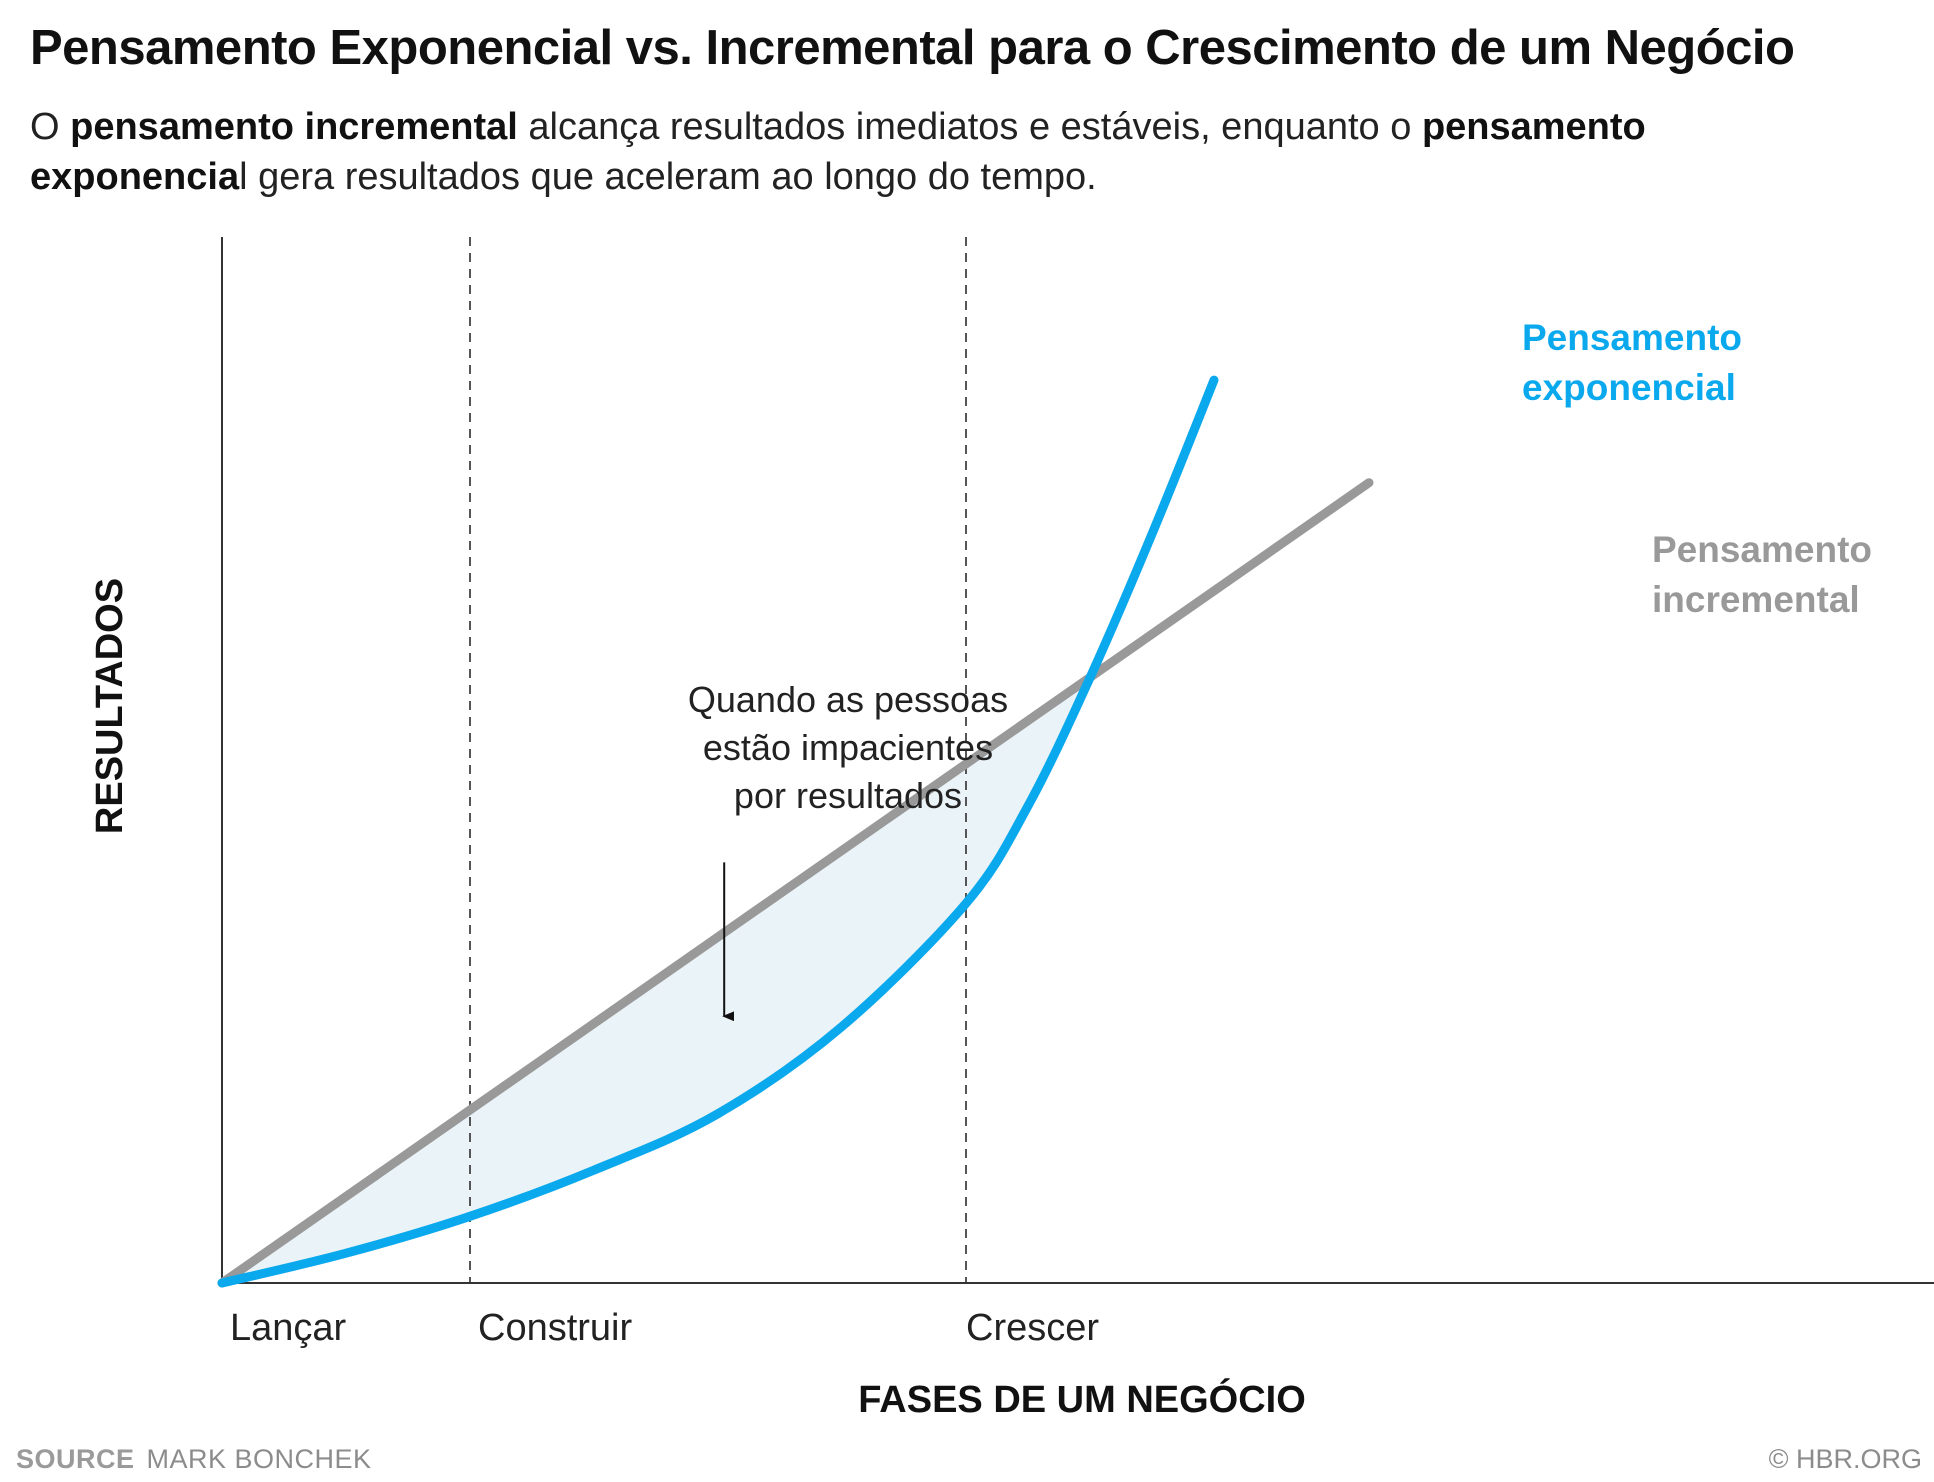 The width and height of the screenshot is (1934, 1482). I want to click on subtitle-bold-incremental: pensamento incremental, so click(294, 127).